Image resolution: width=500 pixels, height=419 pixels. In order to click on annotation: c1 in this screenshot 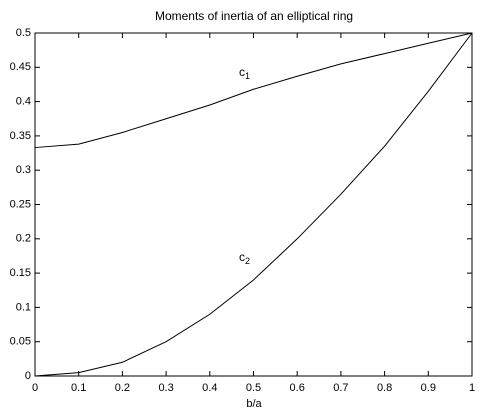, I will do `click(244, 73)`.